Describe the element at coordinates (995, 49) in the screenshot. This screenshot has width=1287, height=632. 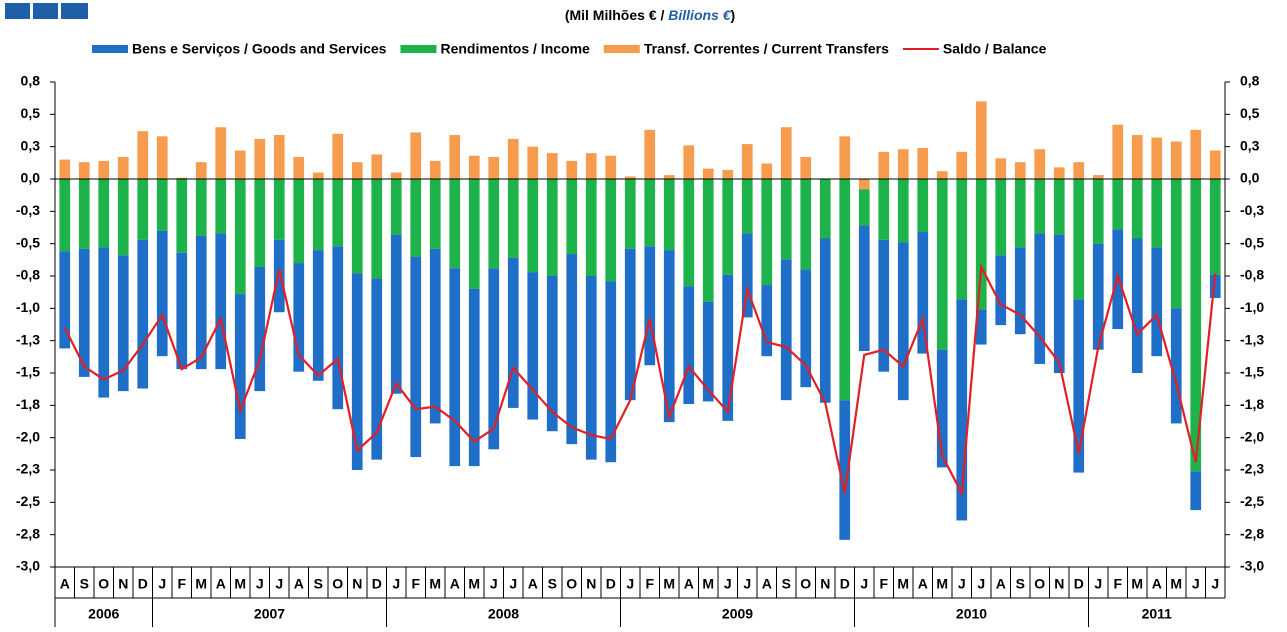
I see `legend-label: Saldo / Balance` at that location.